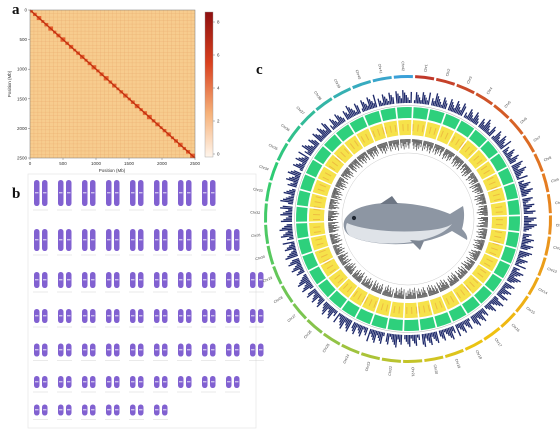 The width and height of the screenshot is (560, 434). Describe the element at coordinates (390, 371) in the screenshot. I see `chromosome-label: Chr22` at that location.